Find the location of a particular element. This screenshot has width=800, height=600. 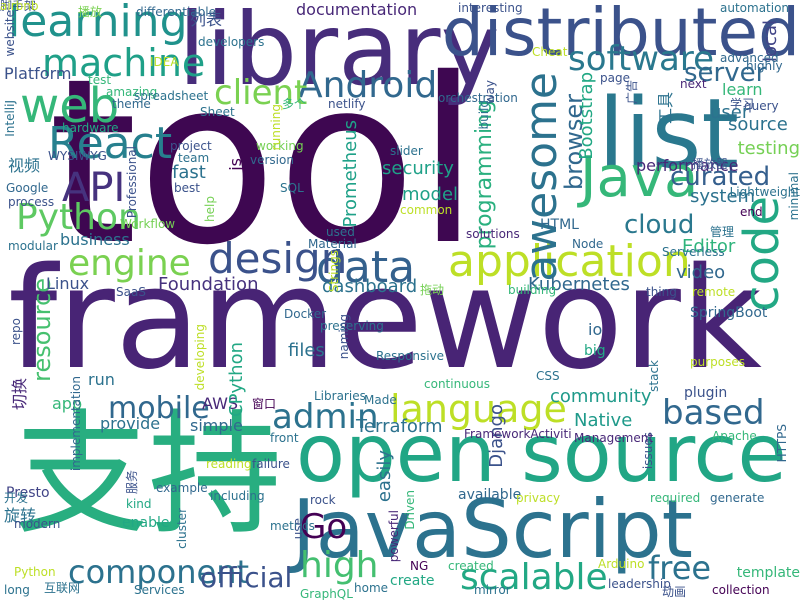

word-96: modular is located at coordinates (33, 246).